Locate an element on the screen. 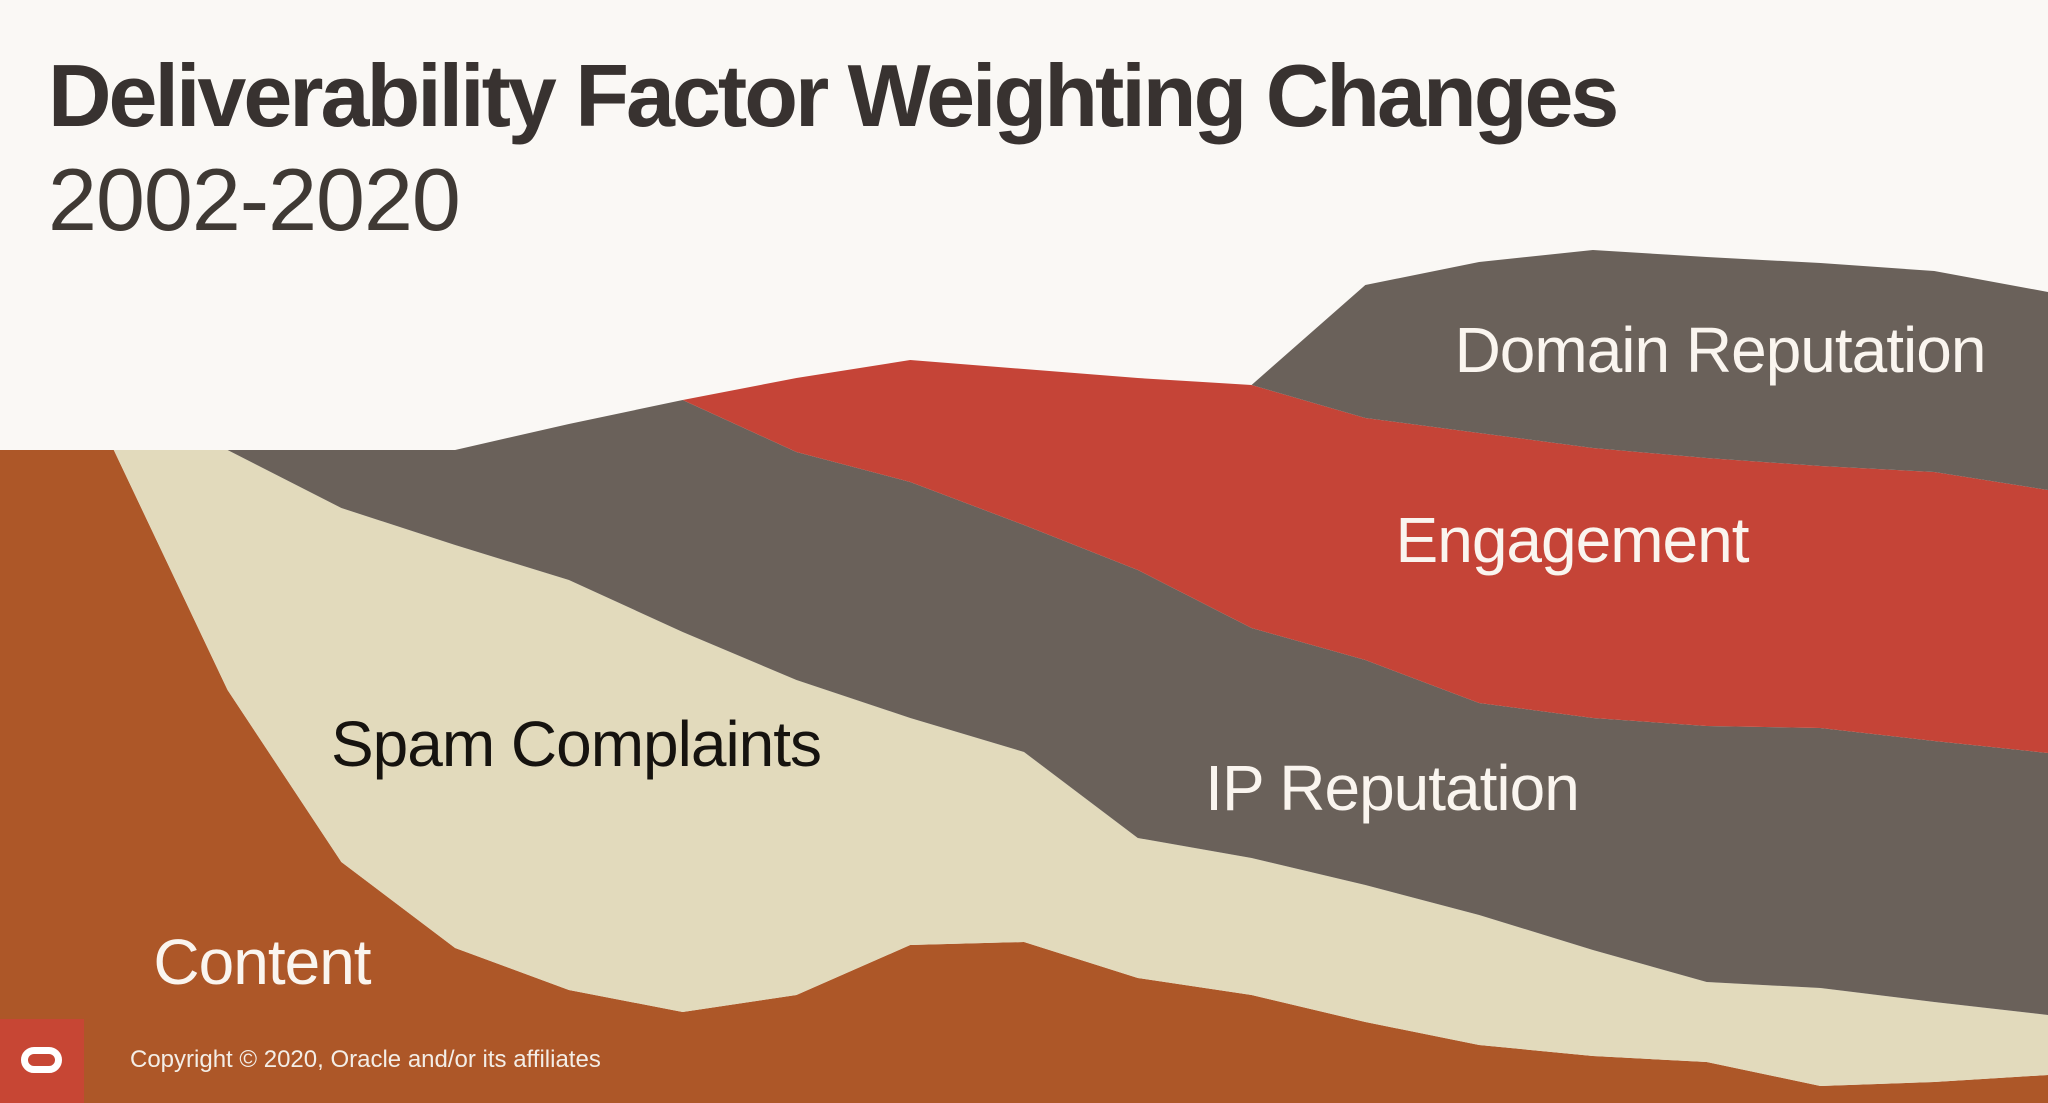 The width and height of the screenshot is (2048, 1103). oracle-o-icon is located at coordinates (41, 1060).